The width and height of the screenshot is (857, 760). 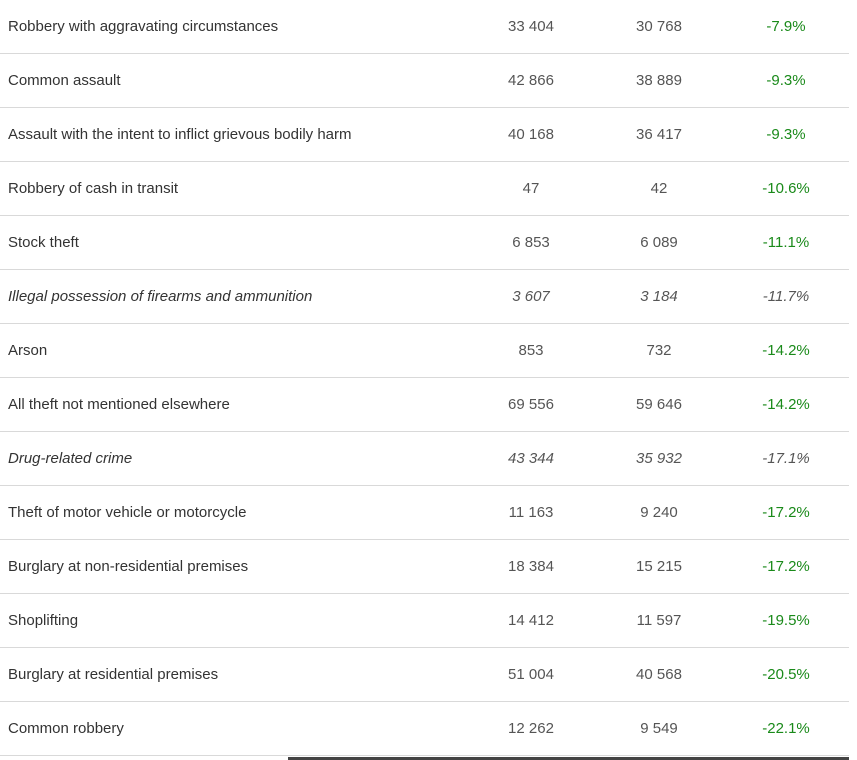 What do you see at coordinates (531, 566) in the screenshot?
I see `previous-period-count: 18 384` at bounding box center [531, 566].